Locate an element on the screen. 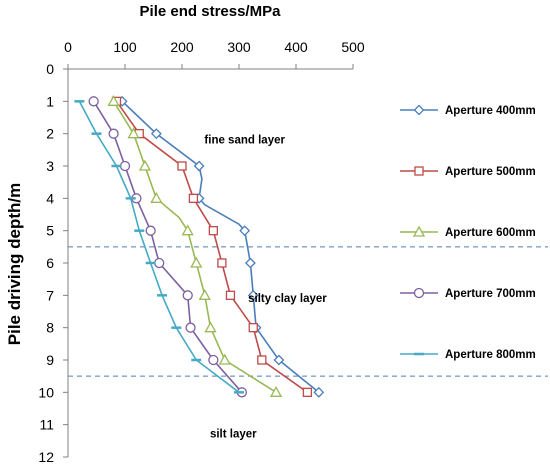  y-tick-label: 9 is located at coordinates (50, 360).